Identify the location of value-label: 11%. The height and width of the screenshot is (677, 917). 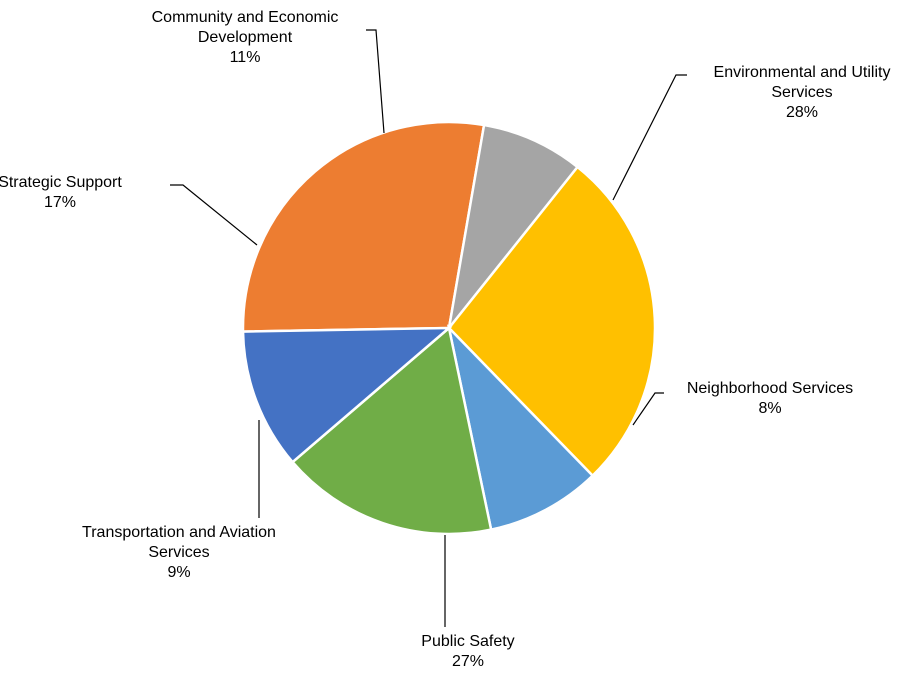
(245, 57).